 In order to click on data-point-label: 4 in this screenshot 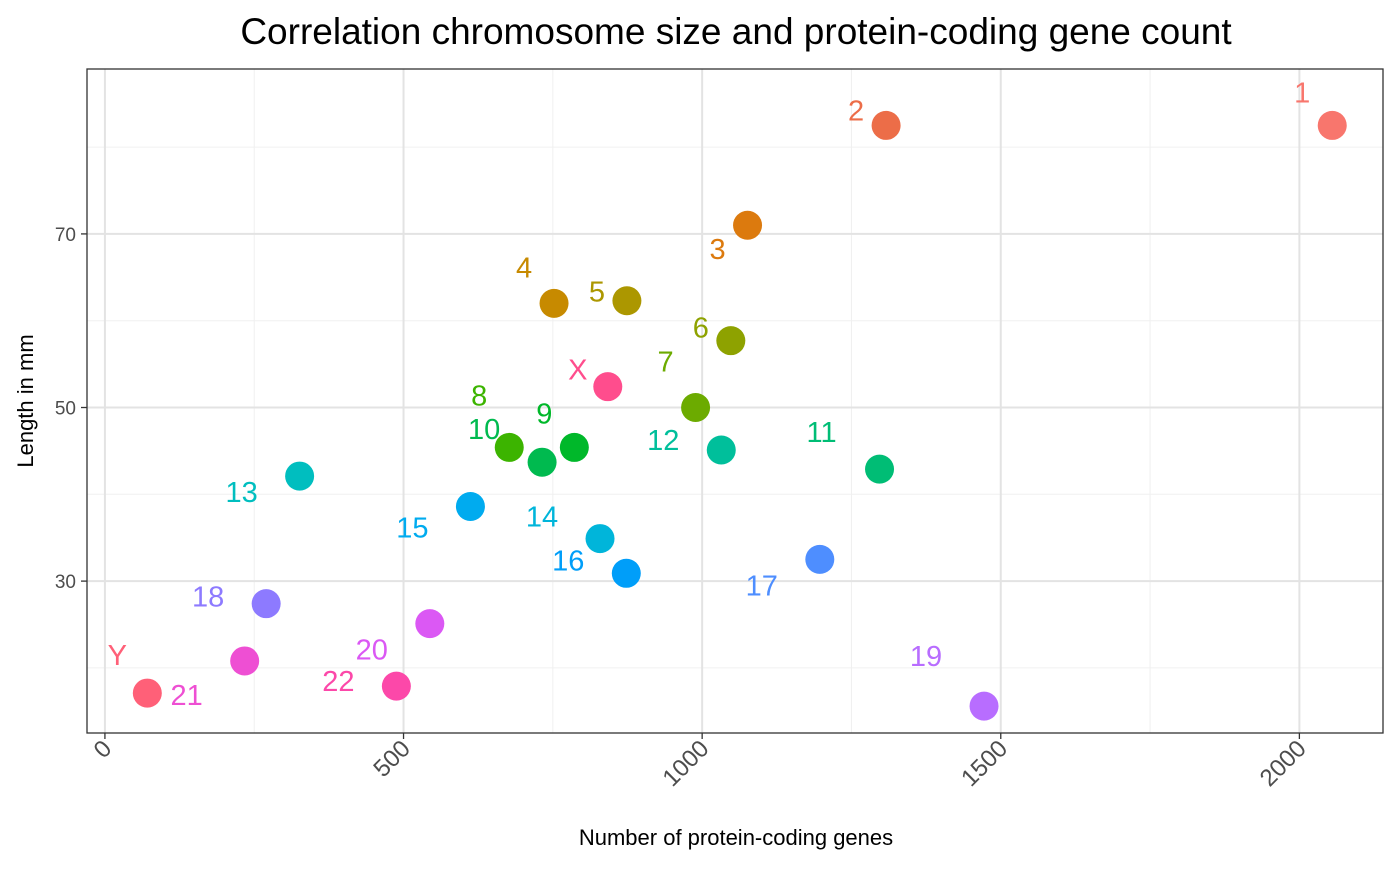, I will do `click(524, 268)`.